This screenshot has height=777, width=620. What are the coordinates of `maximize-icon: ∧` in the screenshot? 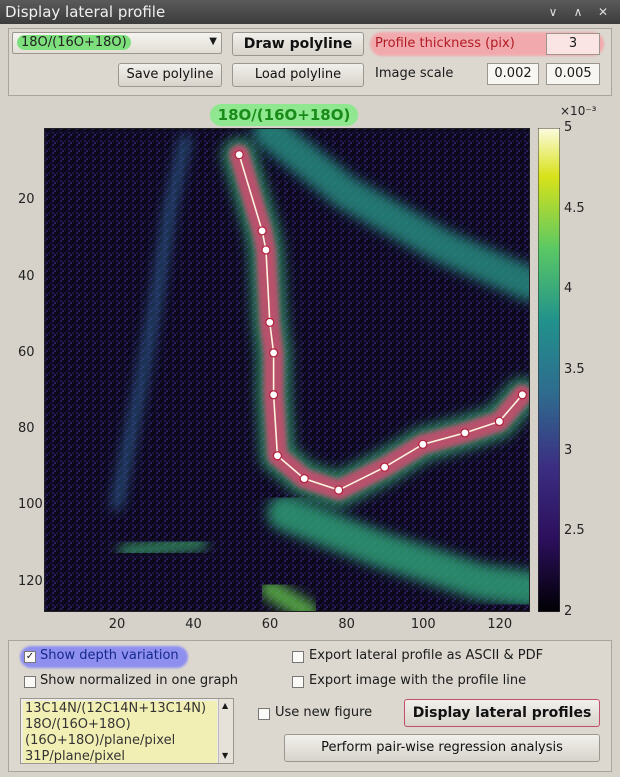 It's located at (578, 12).